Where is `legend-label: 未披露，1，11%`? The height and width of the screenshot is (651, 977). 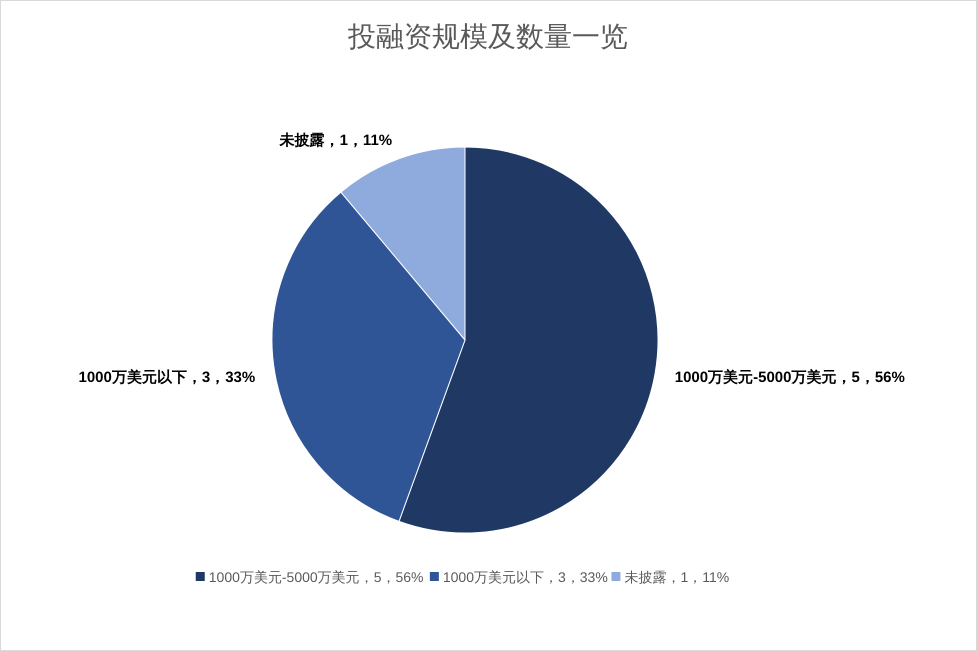
legend-label: 未披露，1，11% is located at coordinates (677, 576).